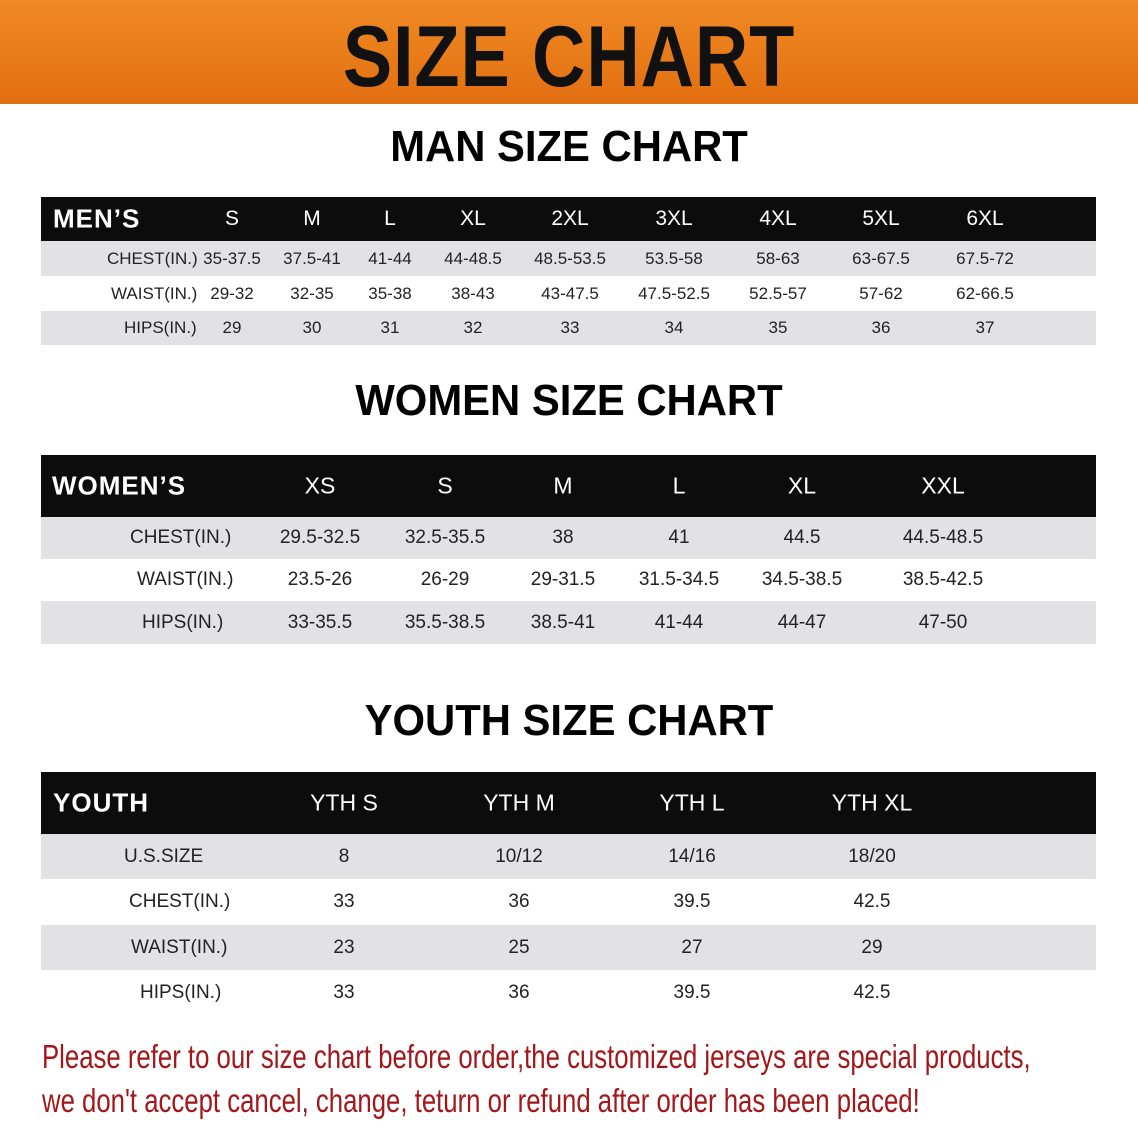  I want to click on measurement-value: 44.5-48.5, so click(943, 537).